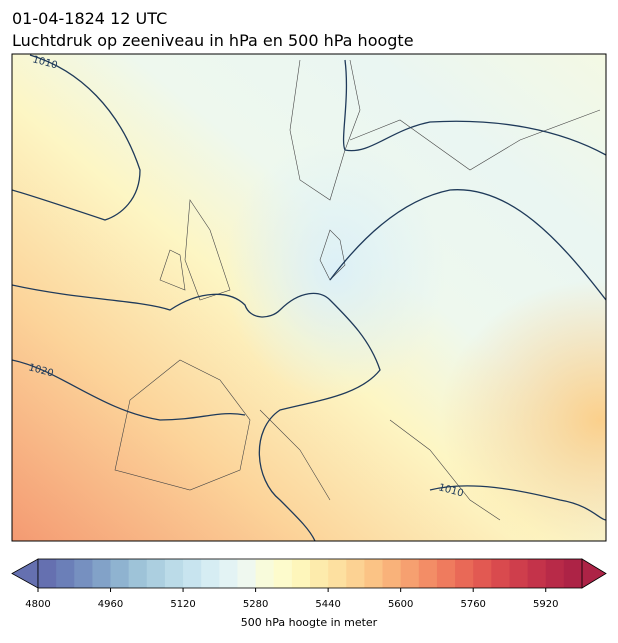  I want to click on colorbar-tick-label: 5920, so click(545, 604).